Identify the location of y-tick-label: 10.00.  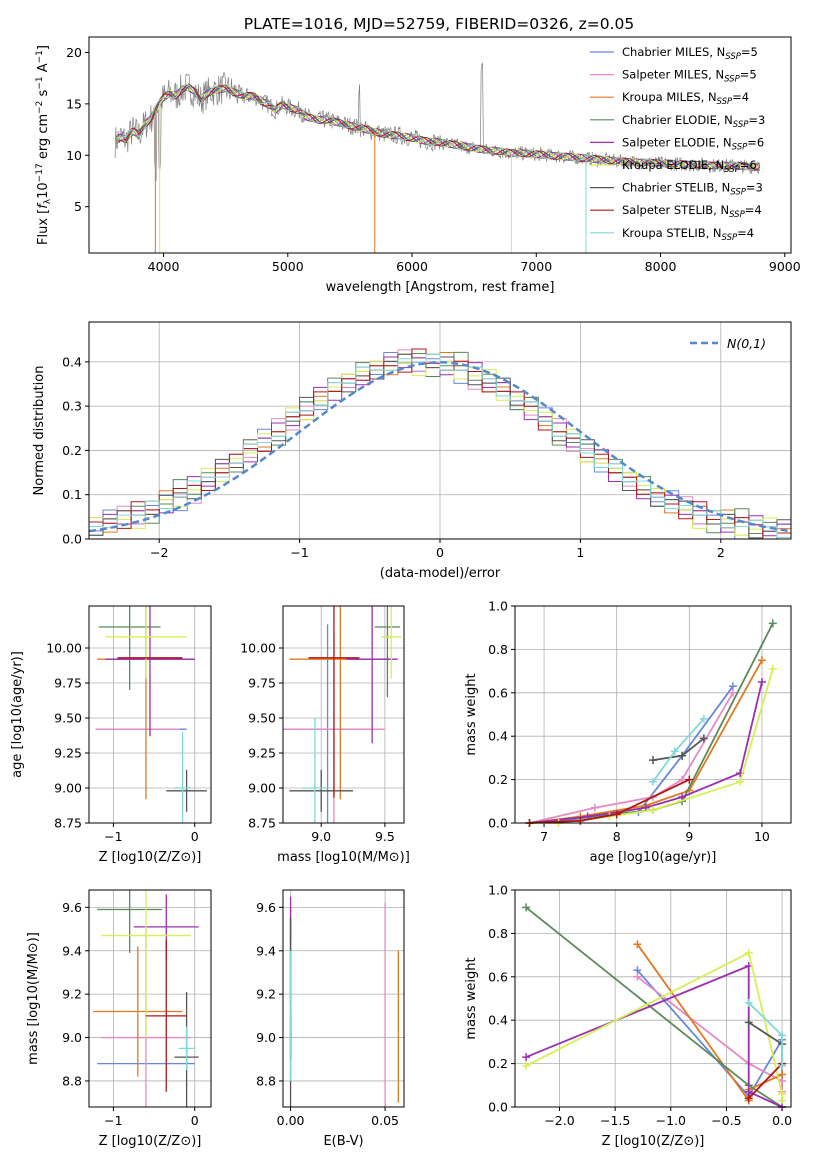
(258, 648).